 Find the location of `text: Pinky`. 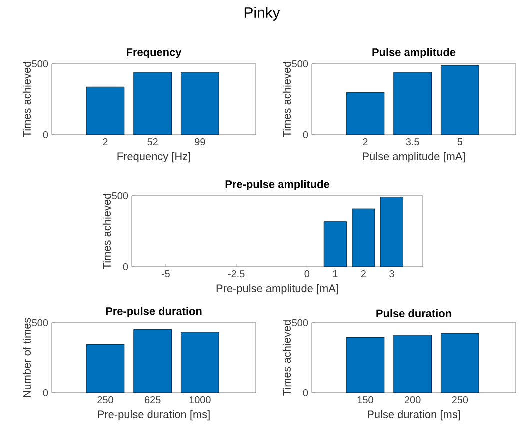

text: Pinky is located at coordinates (262, 14).